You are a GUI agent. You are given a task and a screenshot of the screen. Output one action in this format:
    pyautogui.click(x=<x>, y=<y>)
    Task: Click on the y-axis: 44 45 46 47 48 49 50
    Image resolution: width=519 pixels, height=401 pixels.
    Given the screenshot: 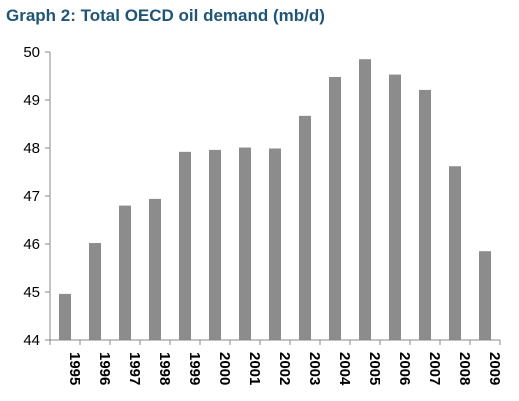 What is the action you would take?
    pyautogui.click(x=37, y=196)
    